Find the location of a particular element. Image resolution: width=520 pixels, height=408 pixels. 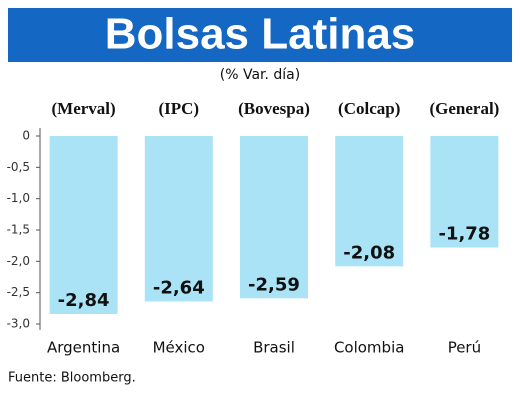

title-banner is located at coordinates (260, 35).